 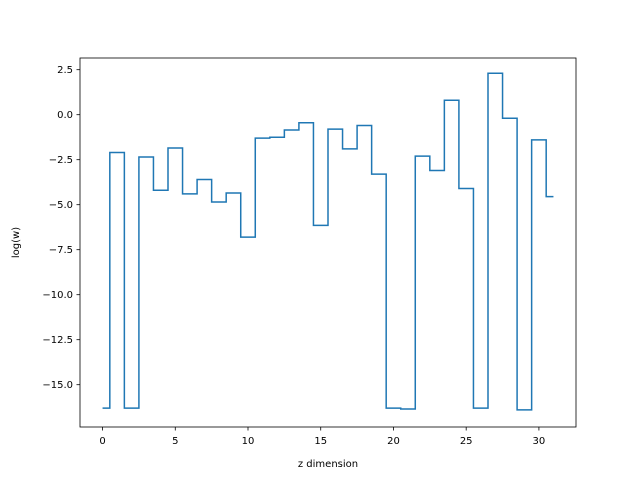 I want to click on y-tick-label: 0.0, so click(x=65, y=115).